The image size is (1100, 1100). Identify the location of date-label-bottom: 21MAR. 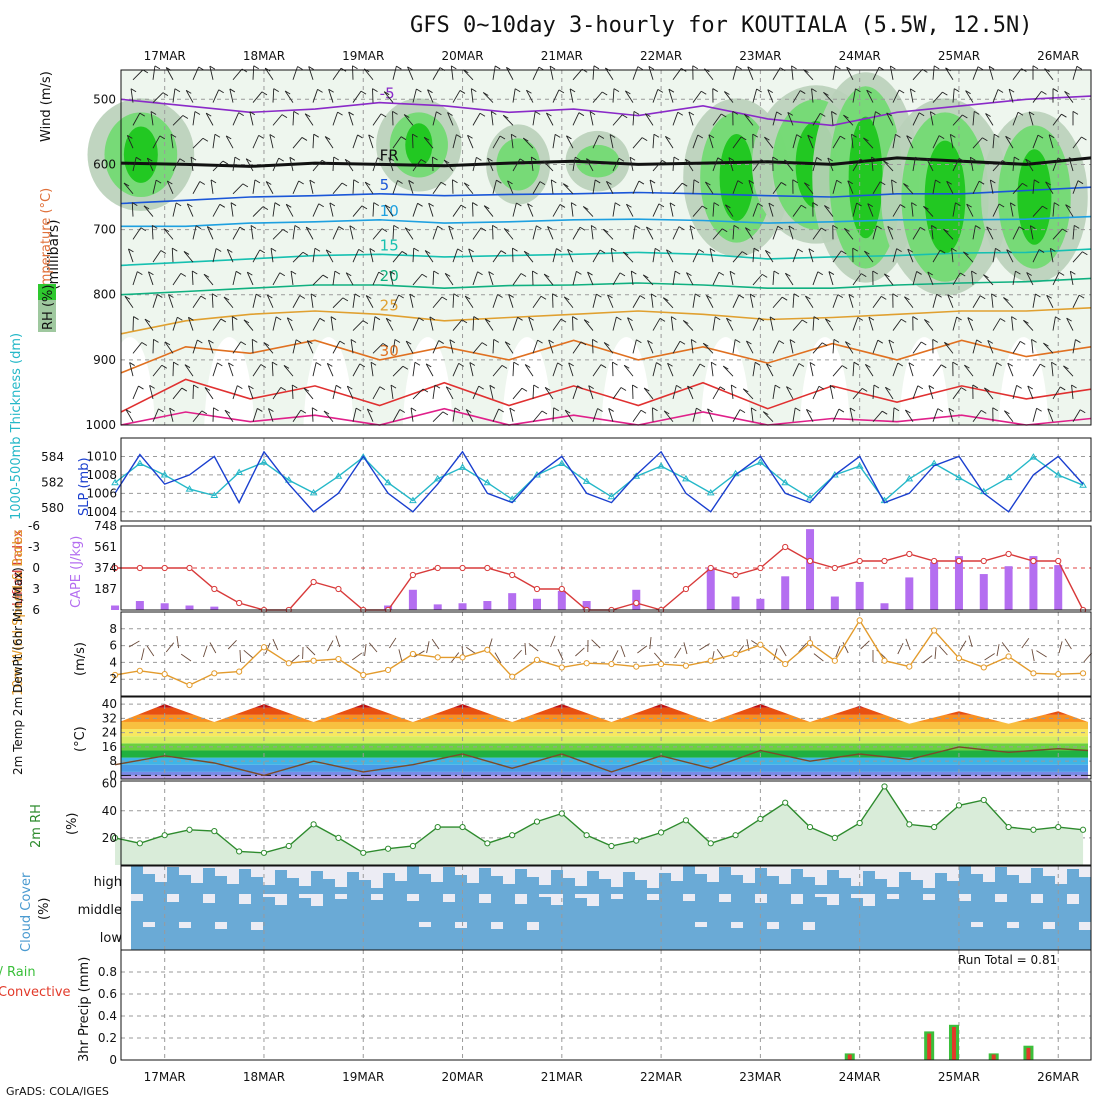
(562, 1077).